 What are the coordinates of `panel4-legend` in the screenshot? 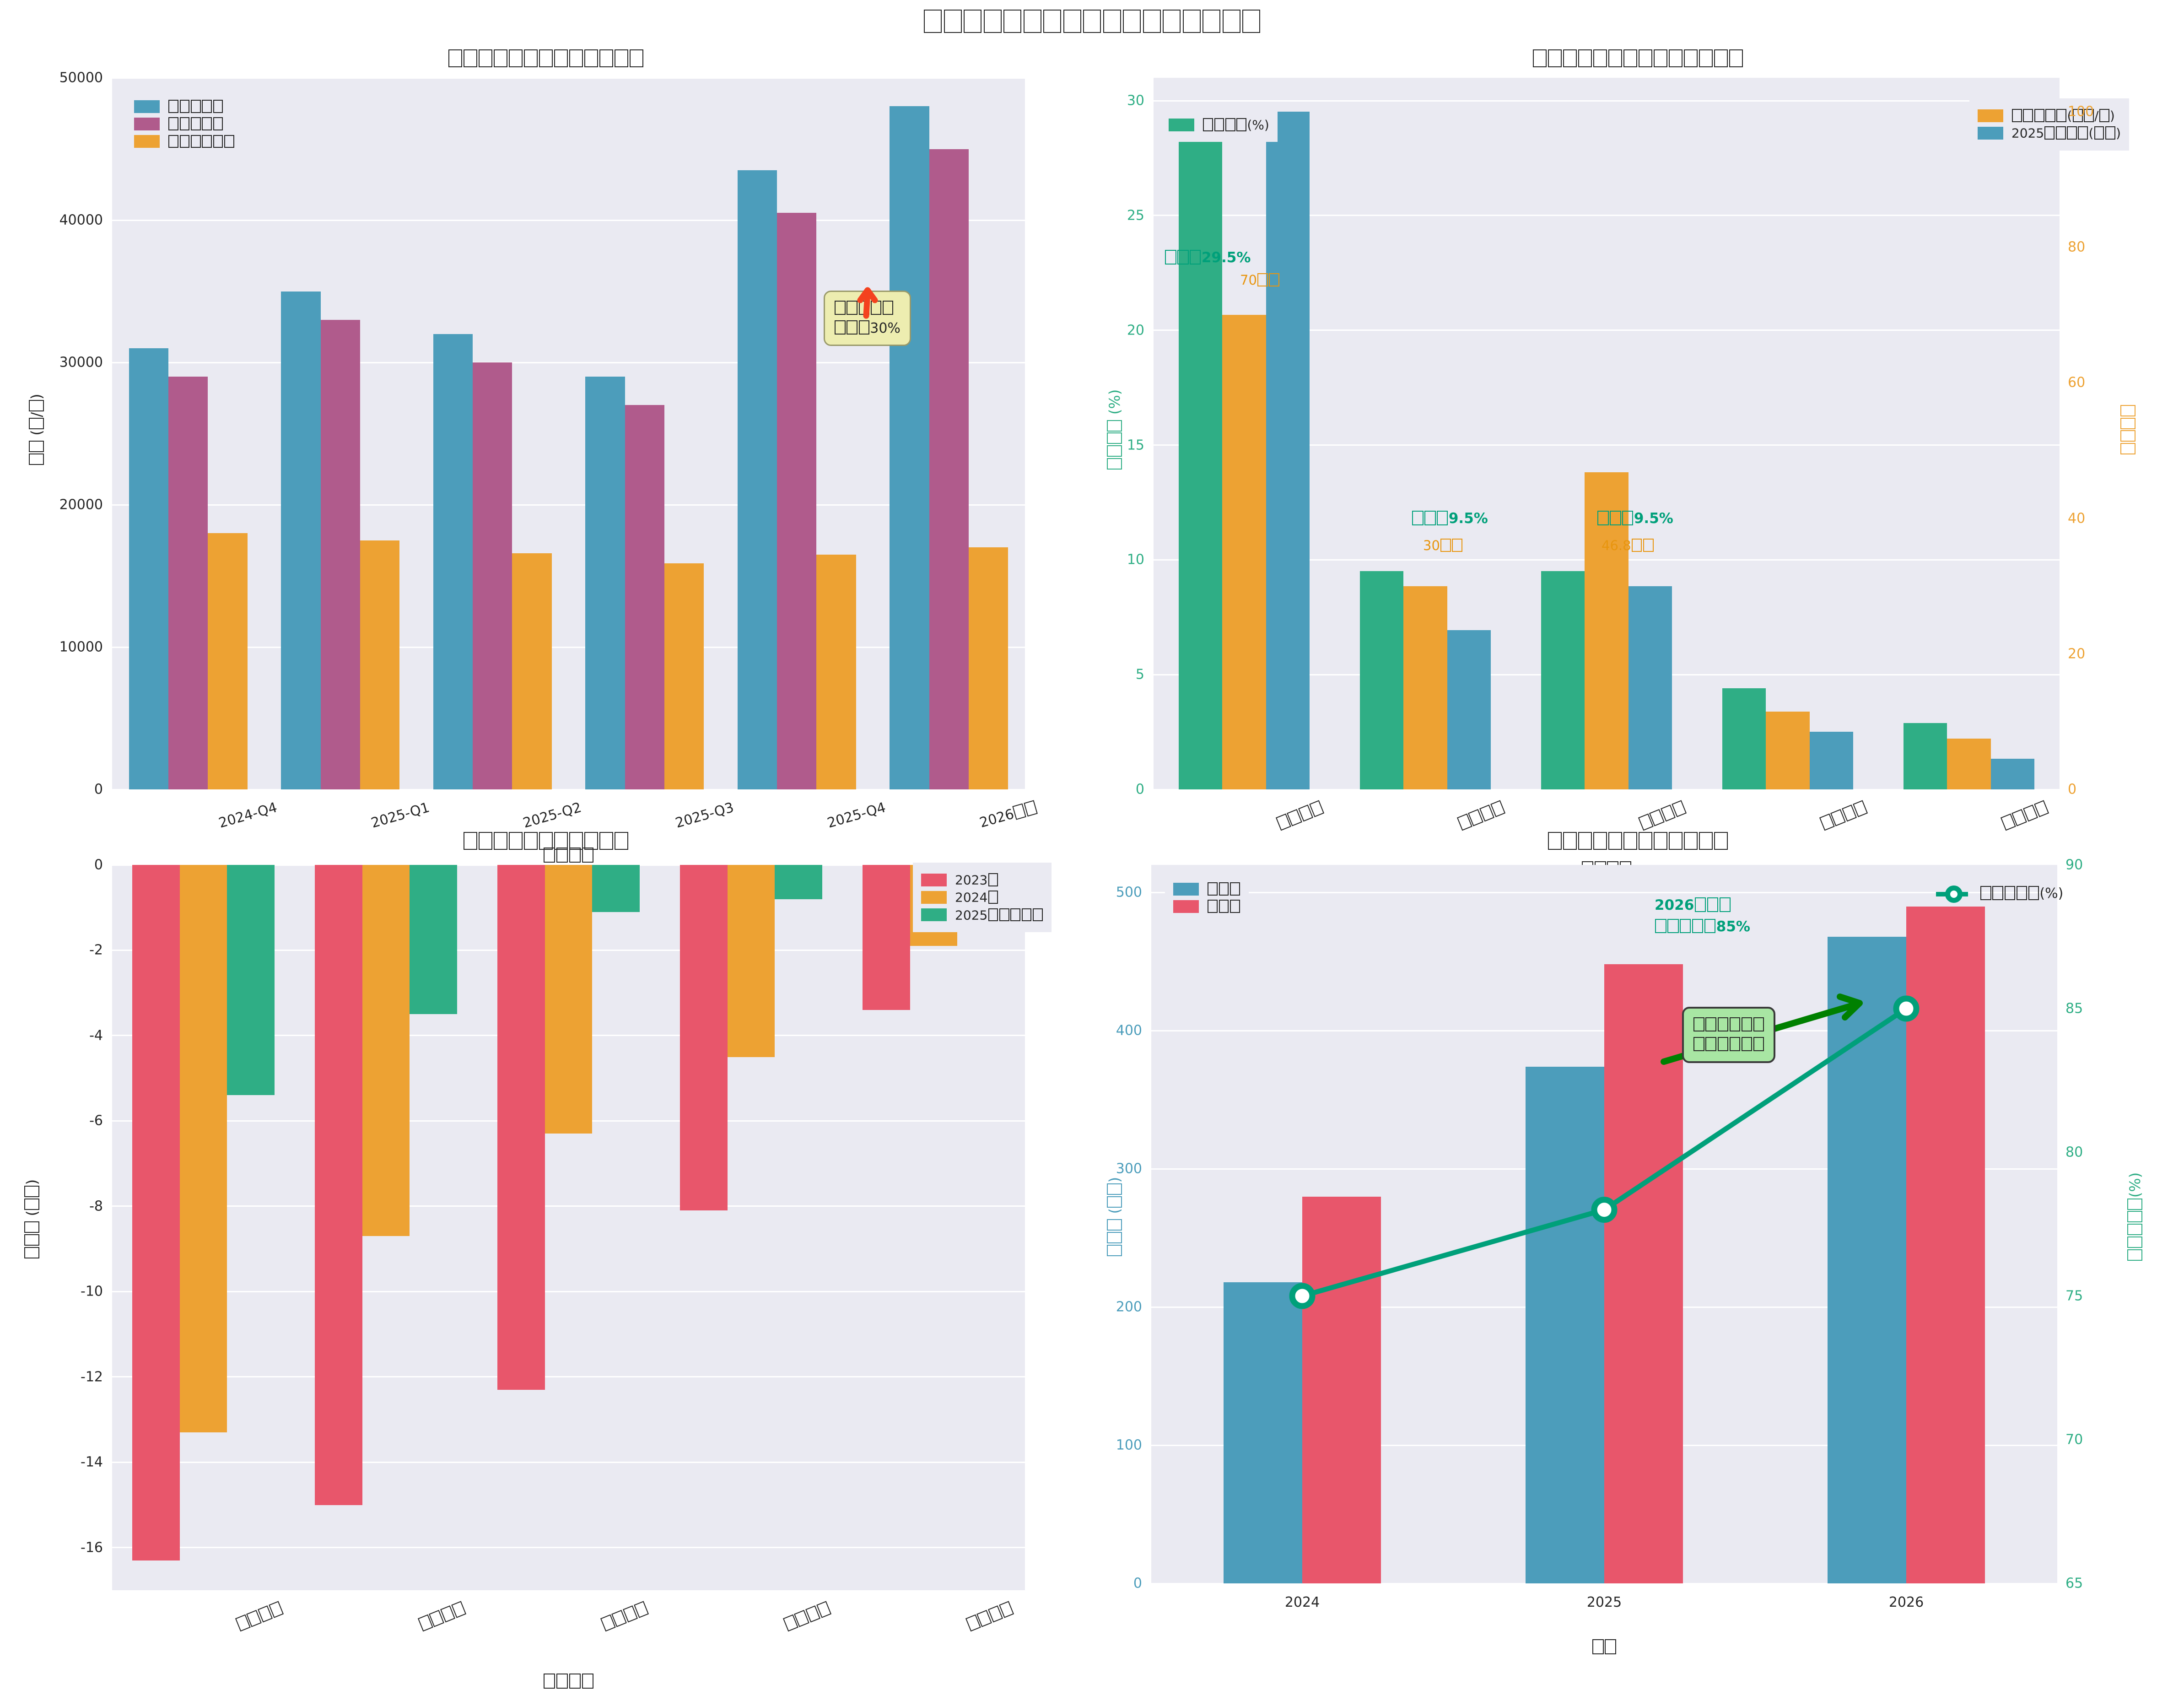 It's located at (1207, 898).